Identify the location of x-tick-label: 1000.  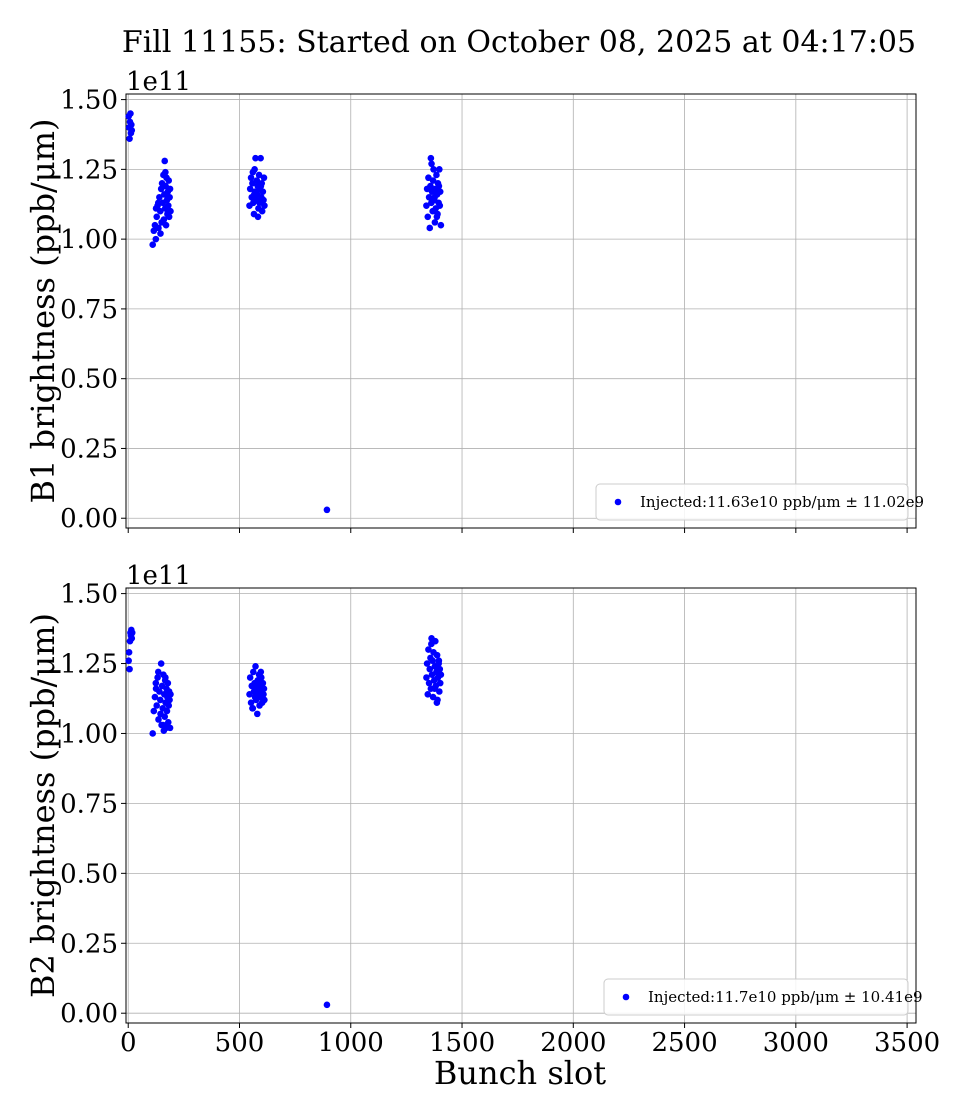
(351, 1043).